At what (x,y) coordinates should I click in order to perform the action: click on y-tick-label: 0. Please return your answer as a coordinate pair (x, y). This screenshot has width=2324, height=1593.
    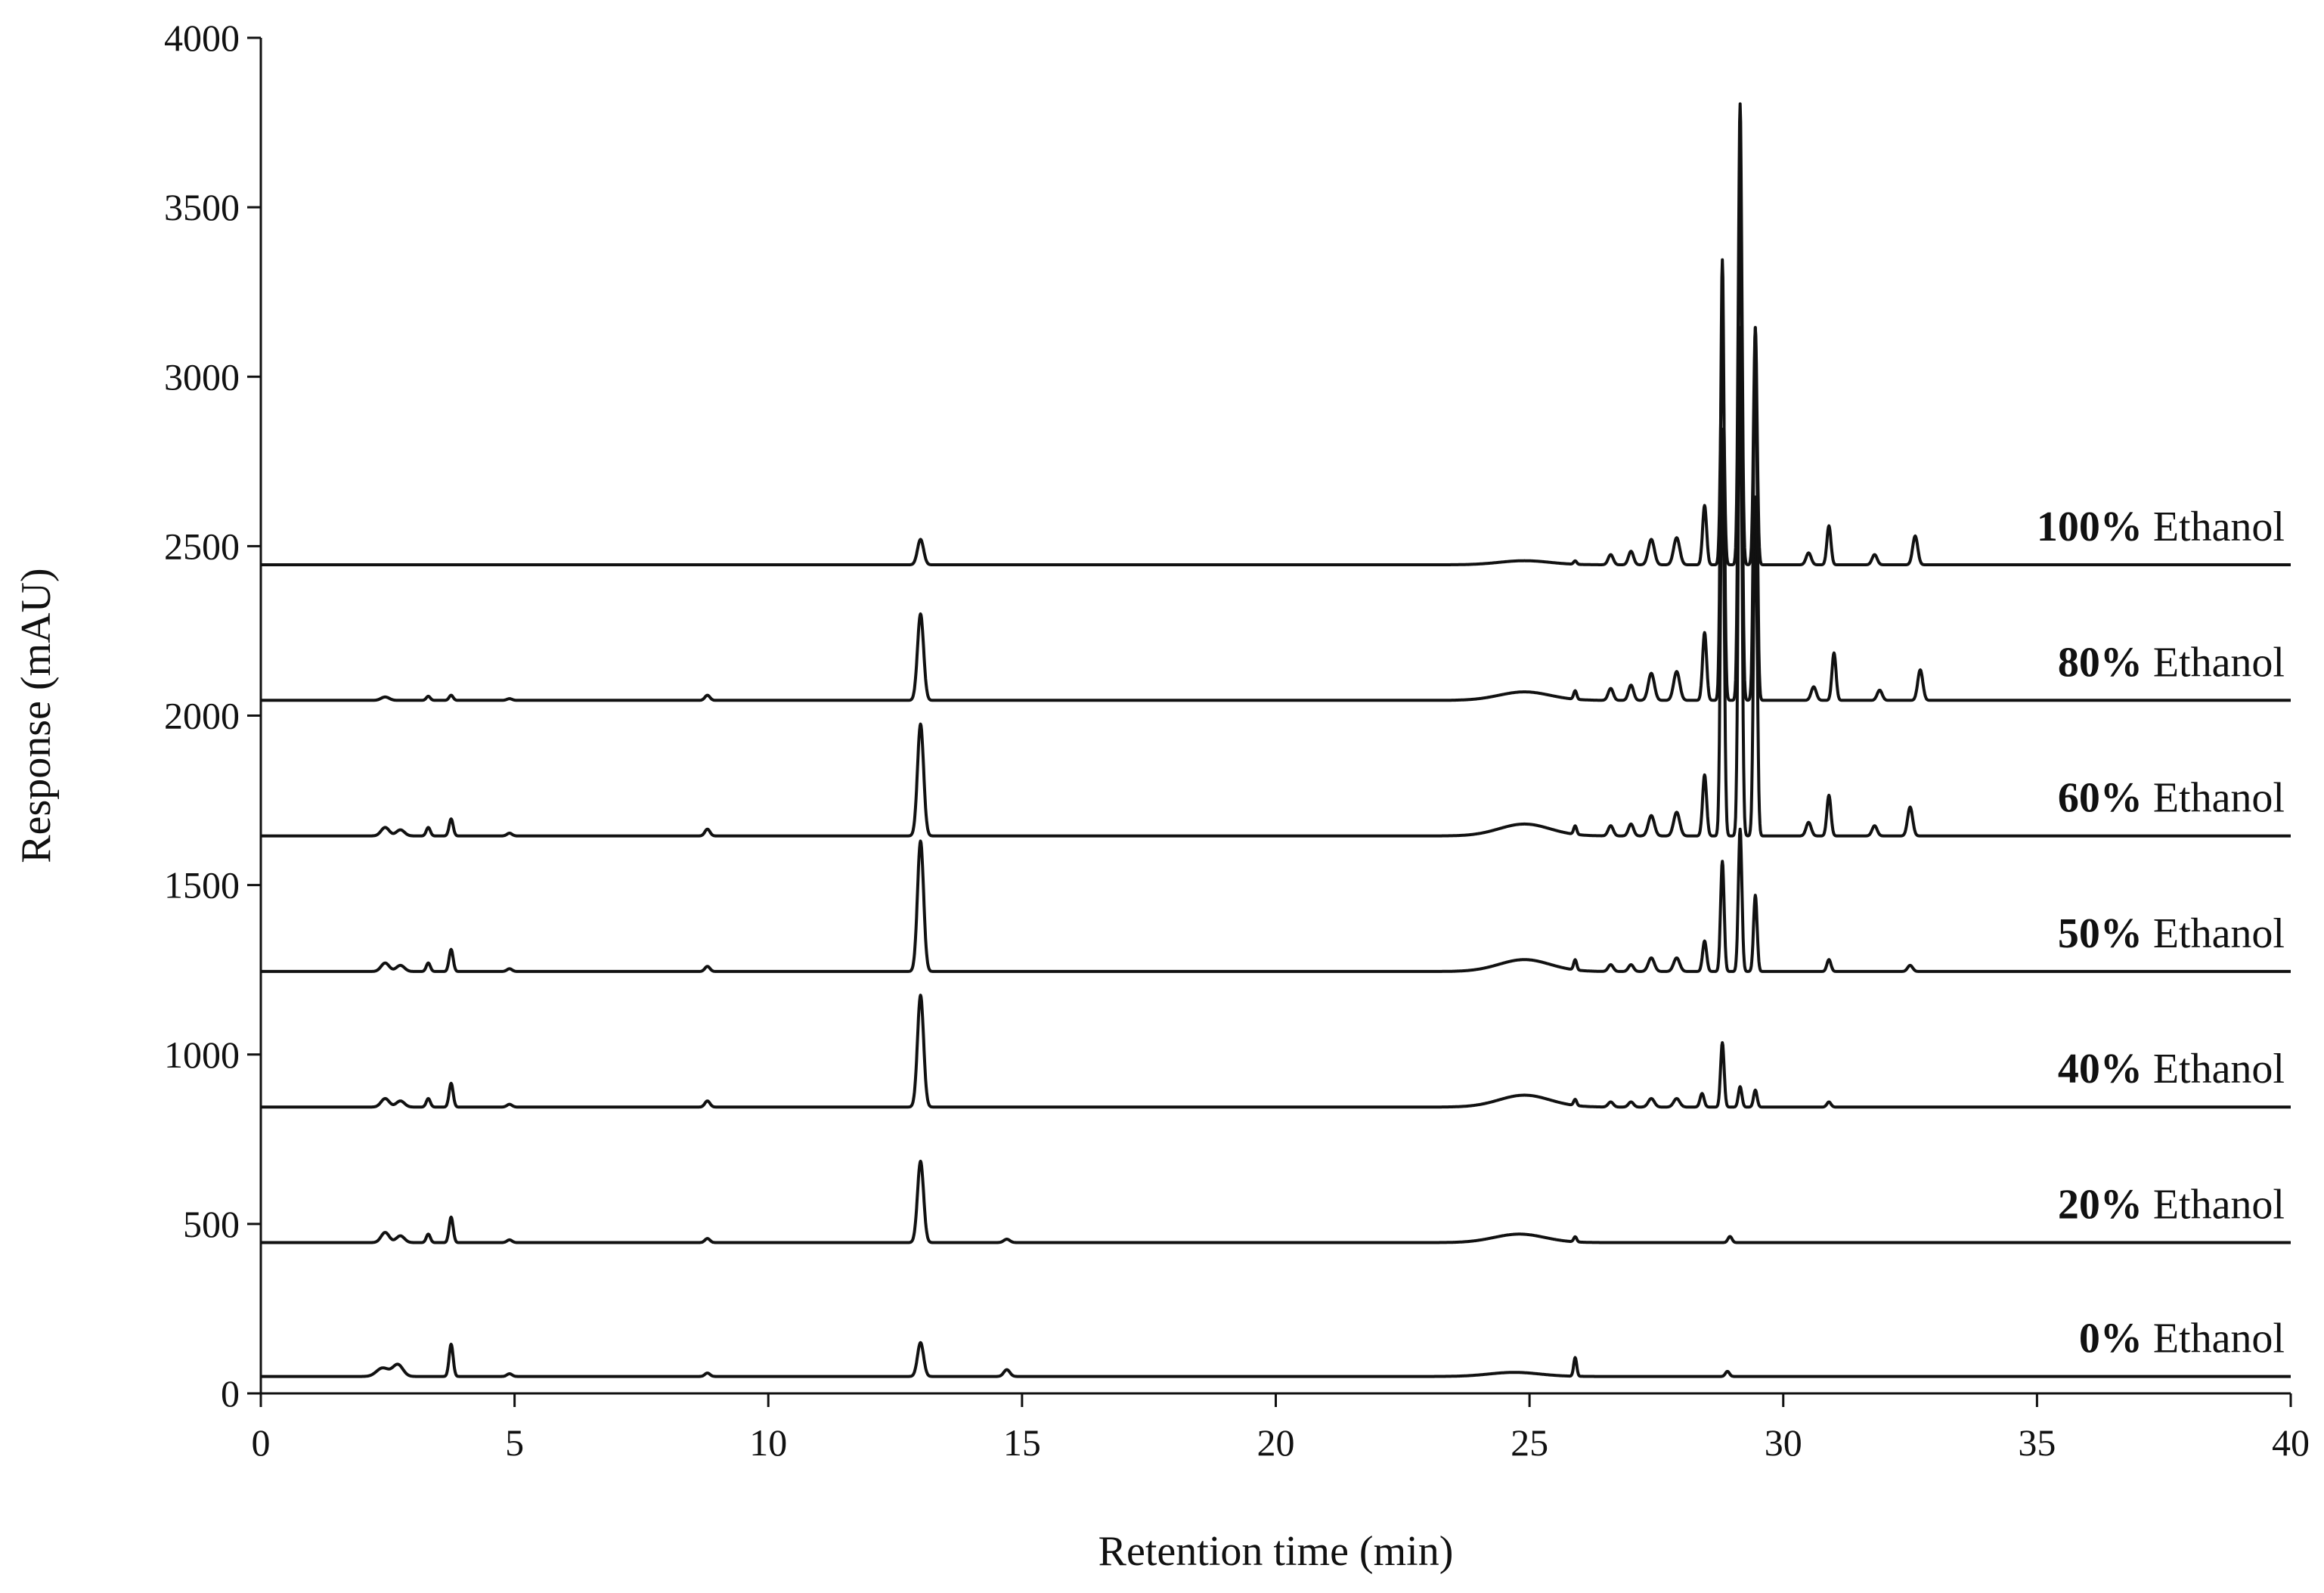
    Looking at the image, I should click on (230, 1393).